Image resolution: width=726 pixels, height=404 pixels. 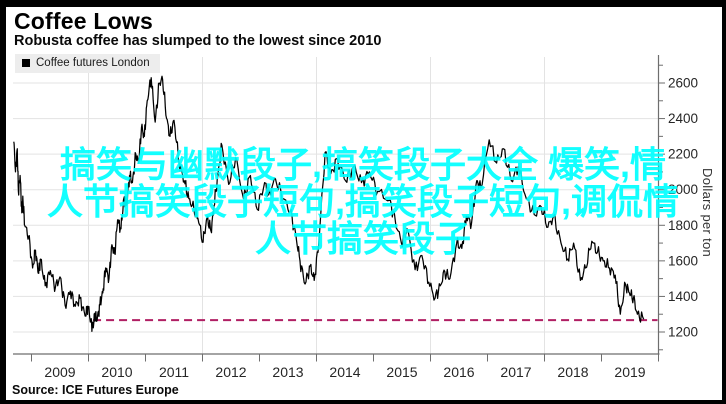 What do you see at coordinates (401, 372) in the screenshot?
I see `x-tick-label: 2015` at bounding box center [401, 372].